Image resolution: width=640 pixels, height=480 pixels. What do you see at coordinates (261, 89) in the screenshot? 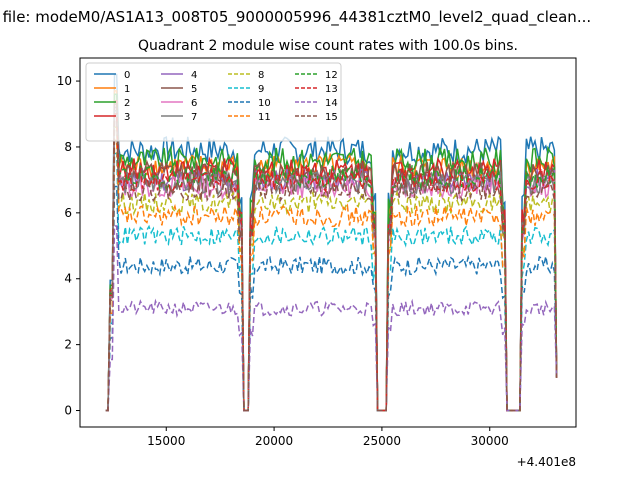
I see `legend-label-9: 9` at bounding box center [261, 89].